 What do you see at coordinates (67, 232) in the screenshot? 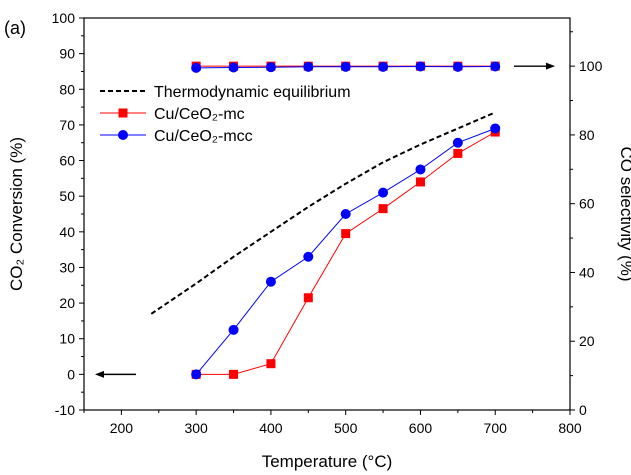
I see `y-tick-label: 40` at bounding box center [67, 232].